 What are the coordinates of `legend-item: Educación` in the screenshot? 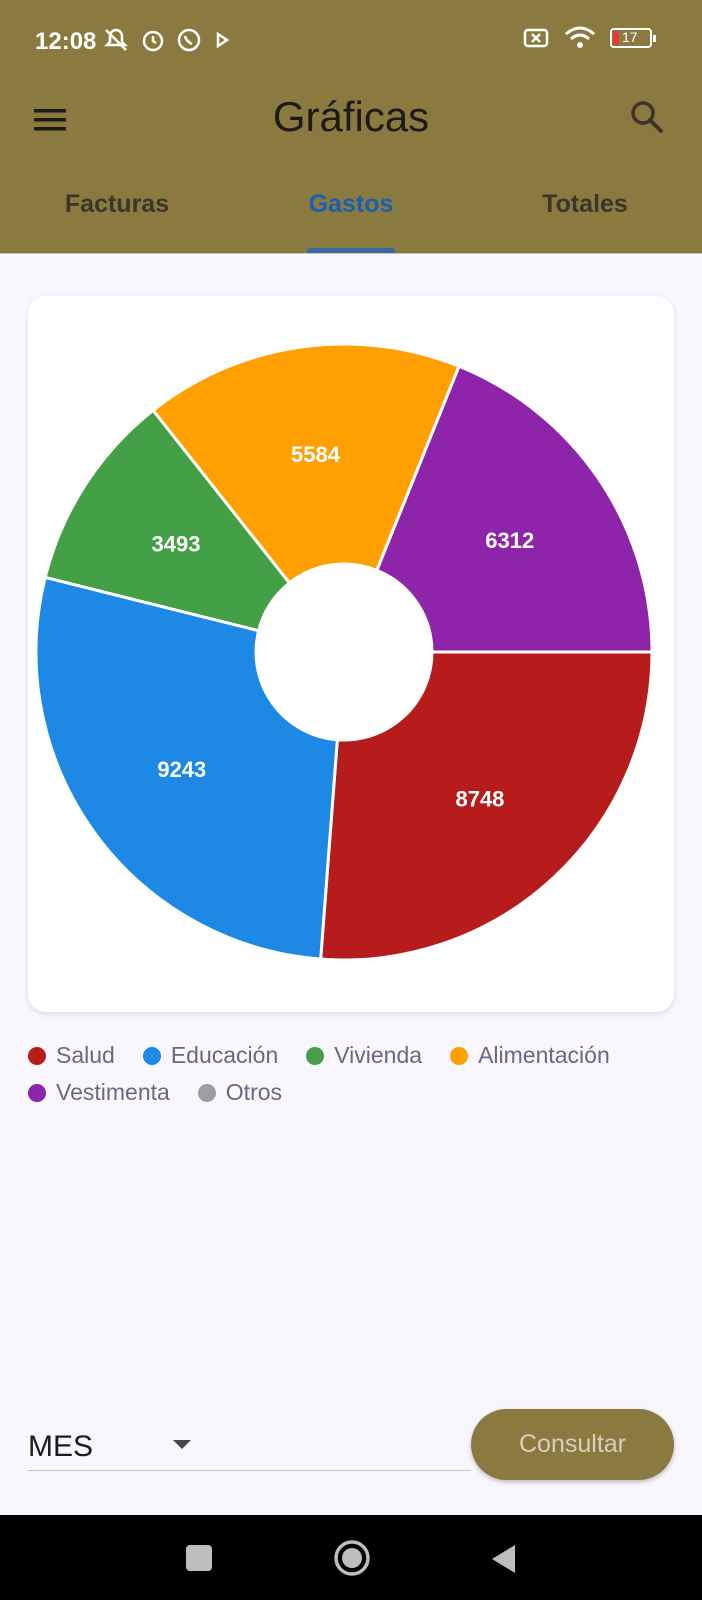 It's located at (210, 1055).